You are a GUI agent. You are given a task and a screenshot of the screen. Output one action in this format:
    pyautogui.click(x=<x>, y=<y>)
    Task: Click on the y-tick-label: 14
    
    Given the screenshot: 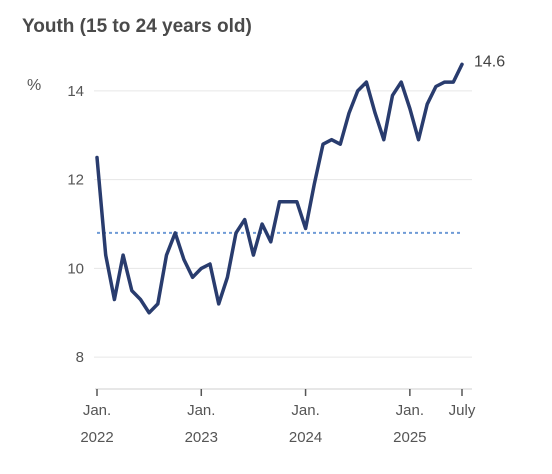 What is the action you would take?
    pyautogui.click(x=75, y=91)
    